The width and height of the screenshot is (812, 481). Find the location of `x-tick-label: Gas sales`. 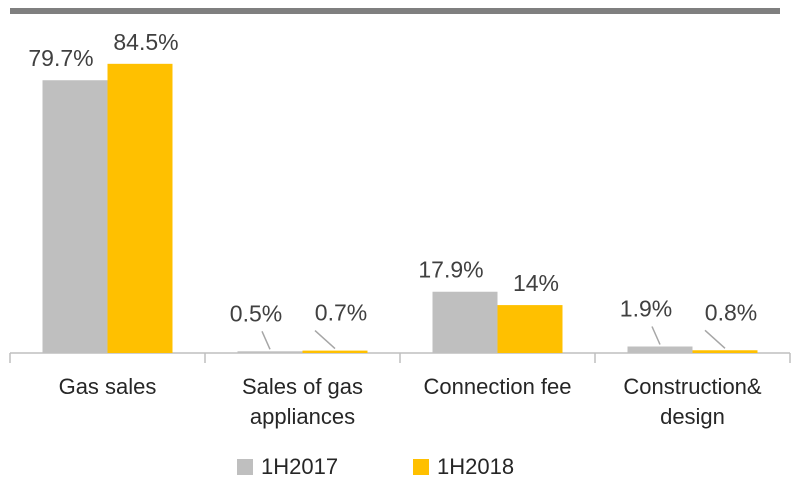

x-tick-label: Gas sales is located at coordinates (107, 386).